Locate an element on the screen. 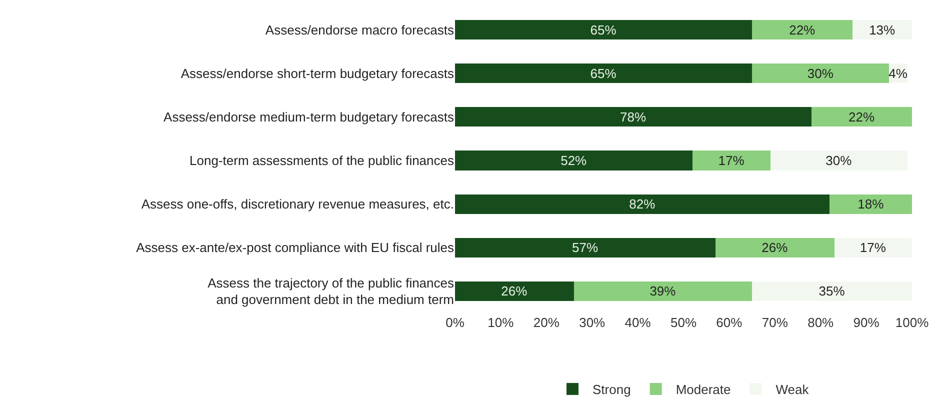 This screenshot has height=412, width=942. data-label: 35% is located at coordinates (832, 291).